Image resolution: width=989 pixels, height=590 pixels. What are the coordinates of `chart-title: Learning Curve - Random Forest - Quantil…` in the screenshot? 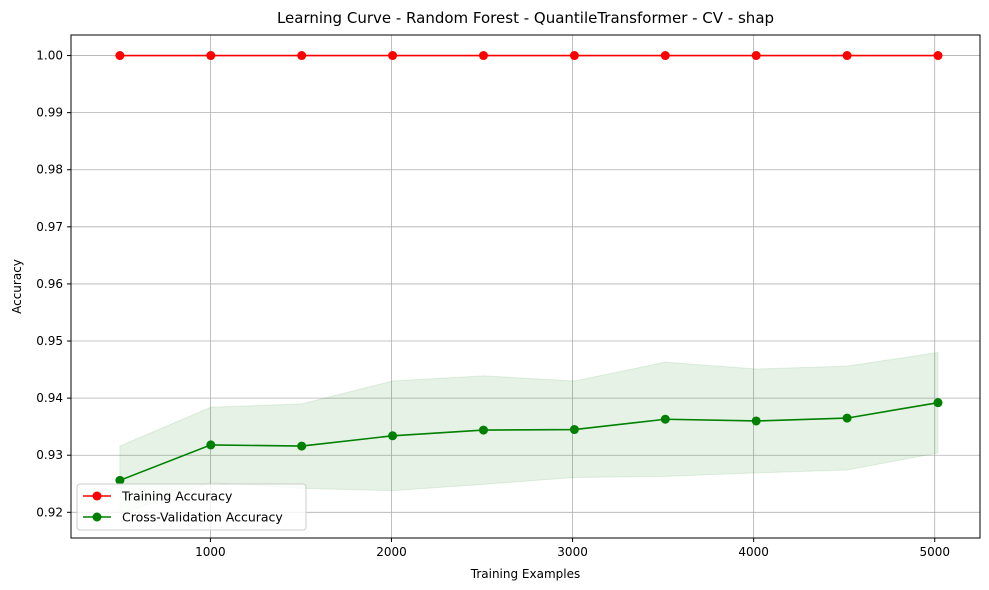 It's located at (525, 18).